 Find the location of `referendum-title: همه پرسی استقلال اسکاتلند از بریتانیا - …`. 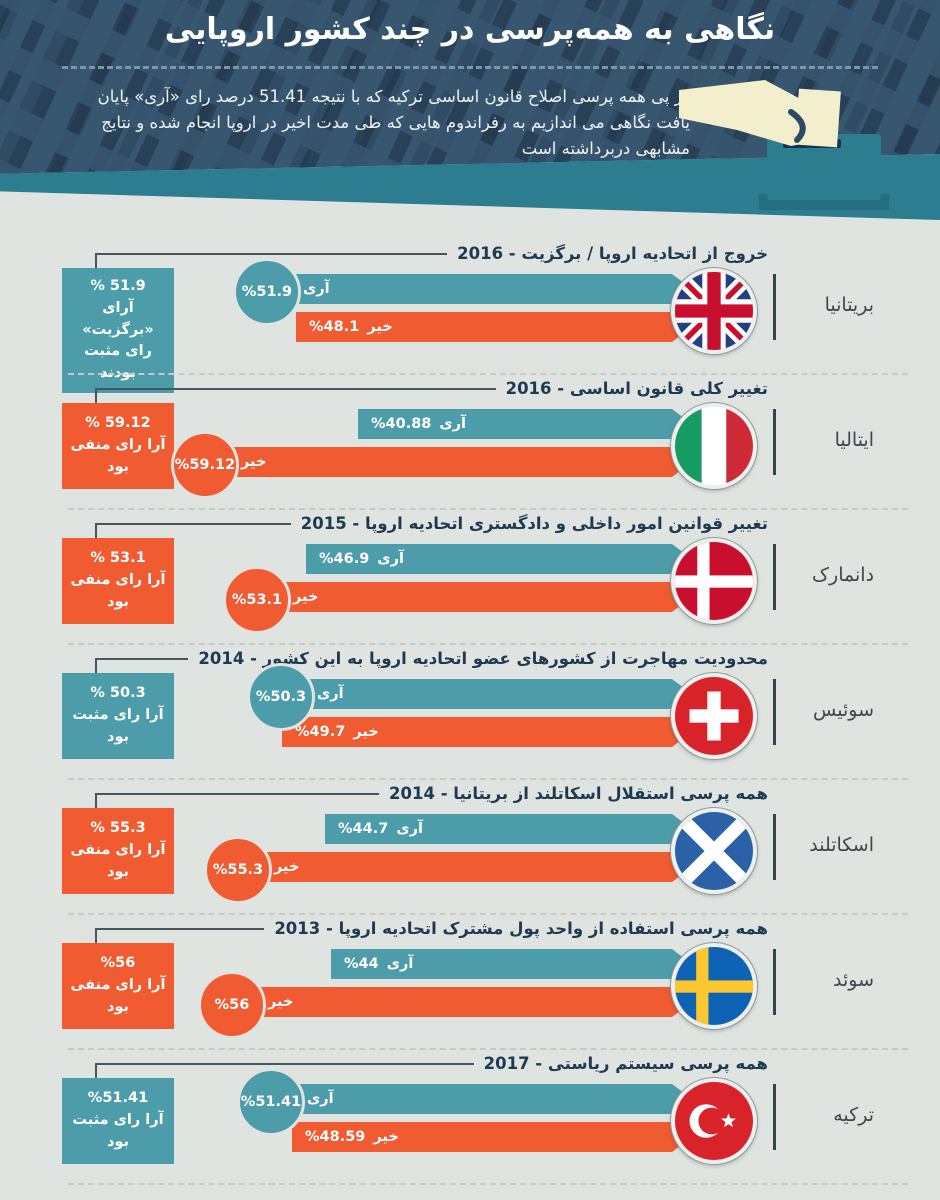

referendum-title: همه پرسی استقلال اسکاتلند از بریتانیا - … is located at coordinates (578, 793).